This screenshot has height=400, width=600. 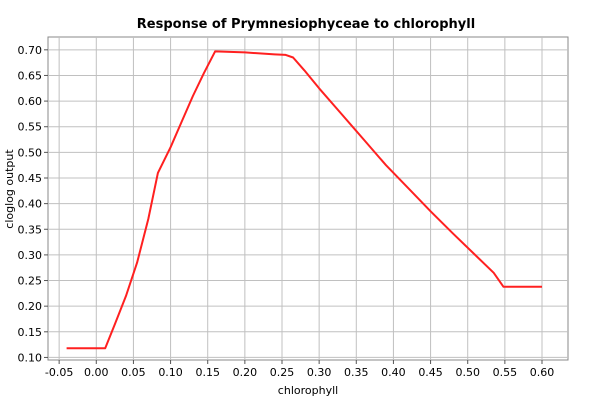 I want to click on y-tick-label: 0.70, so click(x=30, y=50).